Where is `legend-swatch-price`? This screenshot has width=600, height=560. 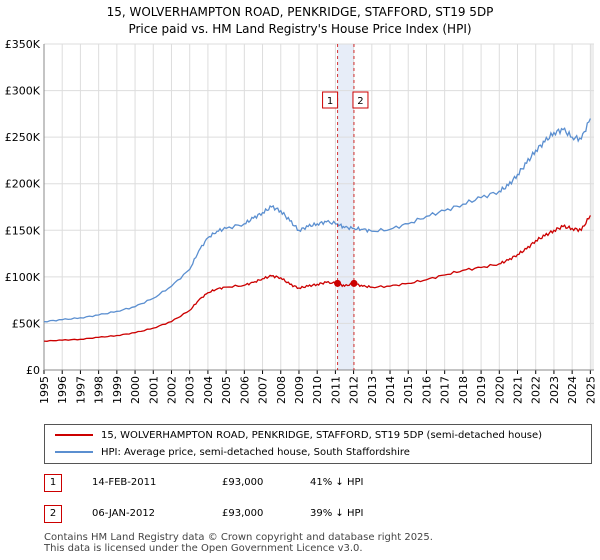 legend-swatch-price is located at coordinates (74, 435).